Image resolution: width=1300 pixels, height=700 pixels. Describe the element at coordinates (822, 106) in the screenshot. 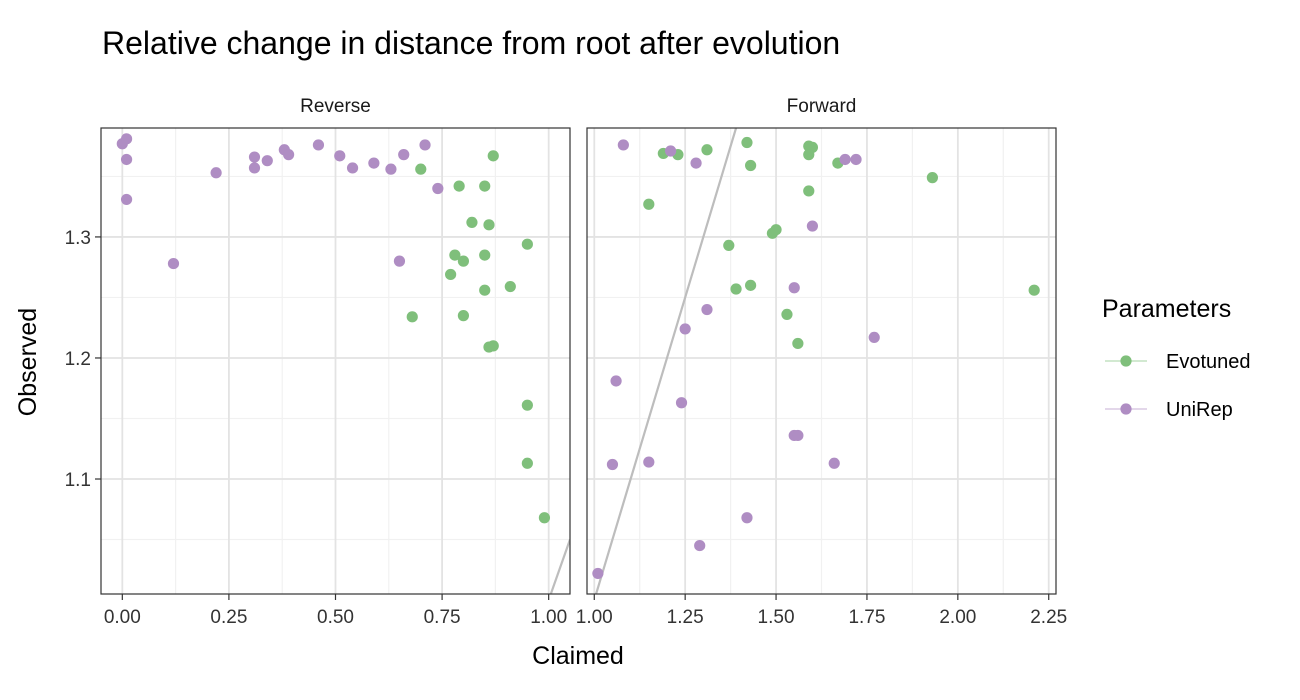

I see `facet-label: Forward` at that location.